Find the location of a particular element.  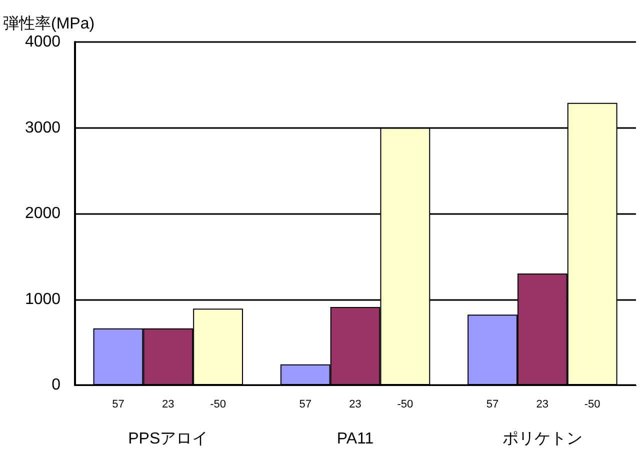

x-tick-label: PA11 is located at coordinates (355, 439).